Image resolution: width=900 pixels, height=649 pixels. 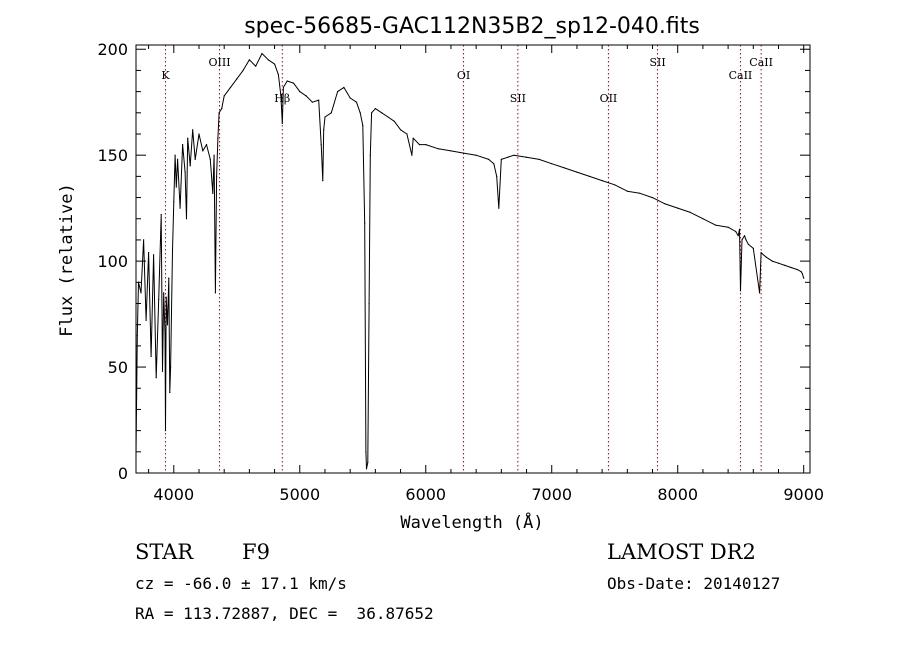 What do you see at coordinates (256, 552) in the screenshot?
I see `spectral-class: F9` at bounding box center [256, 552].